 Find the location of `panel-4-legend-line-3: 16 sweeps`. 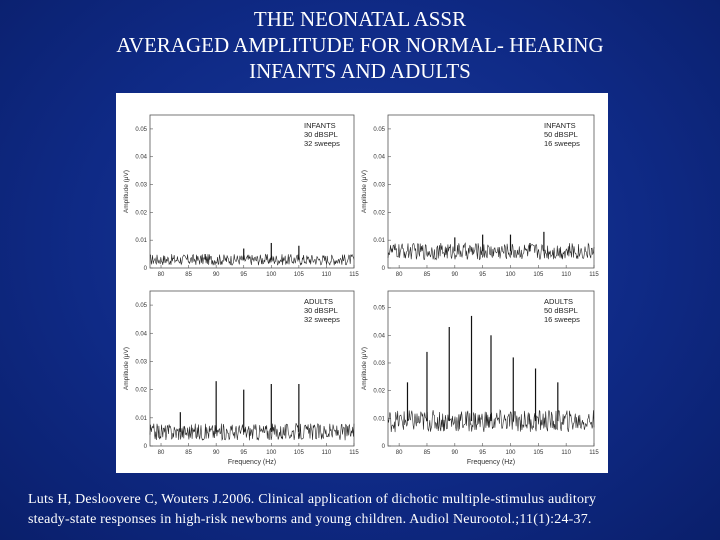

panel-4-legend-line-3: 16 sweeps is located at coordinates (562, 319).